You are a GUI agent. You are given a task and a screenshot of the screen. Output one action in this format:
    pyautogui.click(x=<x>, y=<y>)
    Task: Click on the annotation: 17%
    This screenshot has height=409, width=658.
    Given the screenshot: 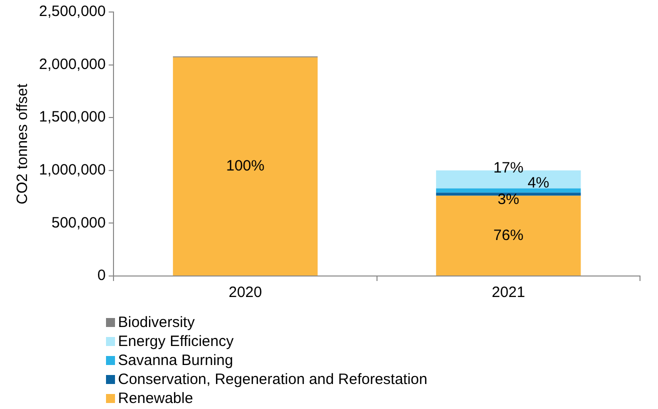 What is the action you would take?
    pyautogui.click(x=508, y=167)
    